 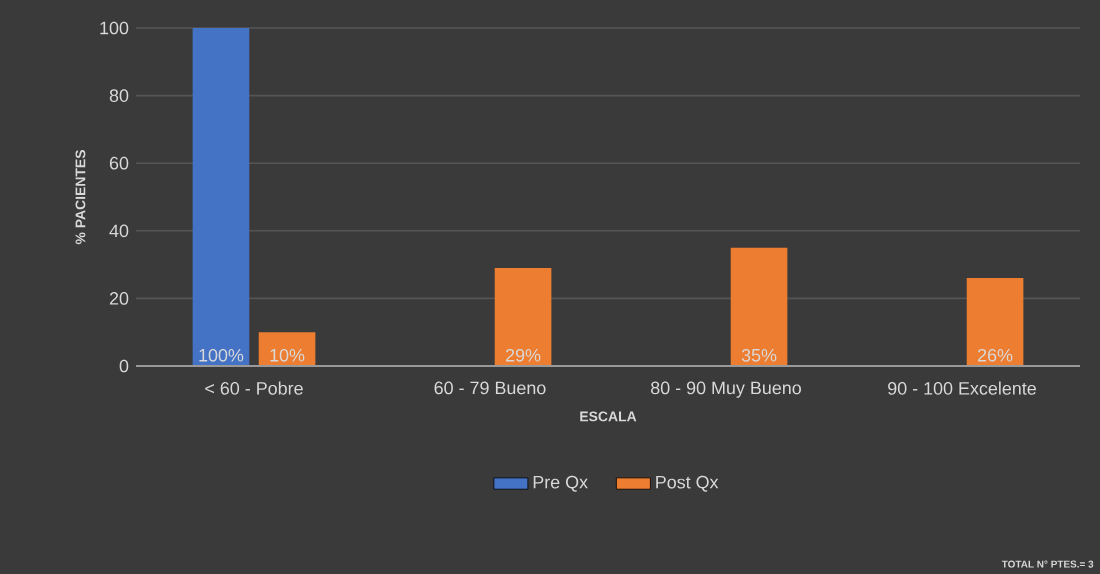 What do you see at coordinates (119, 231) in the screenshot?
I see `y-tick-label: 40` at bounding box center [119, 231].